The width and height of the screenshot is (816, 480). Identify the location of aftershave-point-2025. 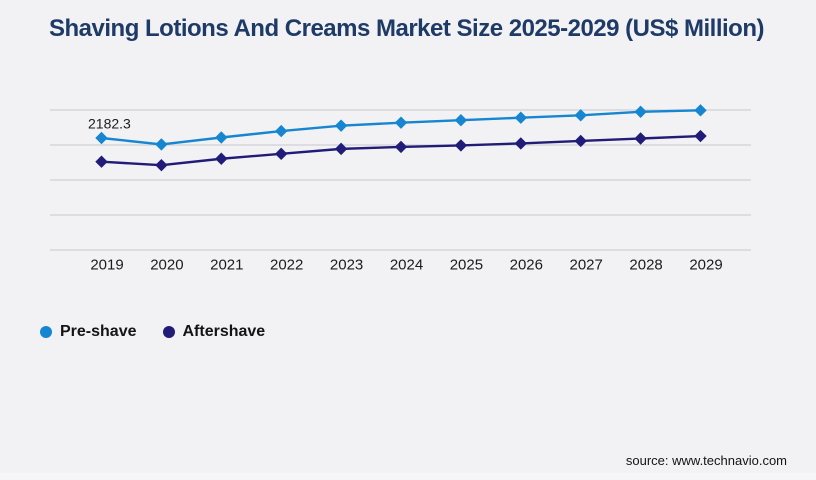
(461, 145).